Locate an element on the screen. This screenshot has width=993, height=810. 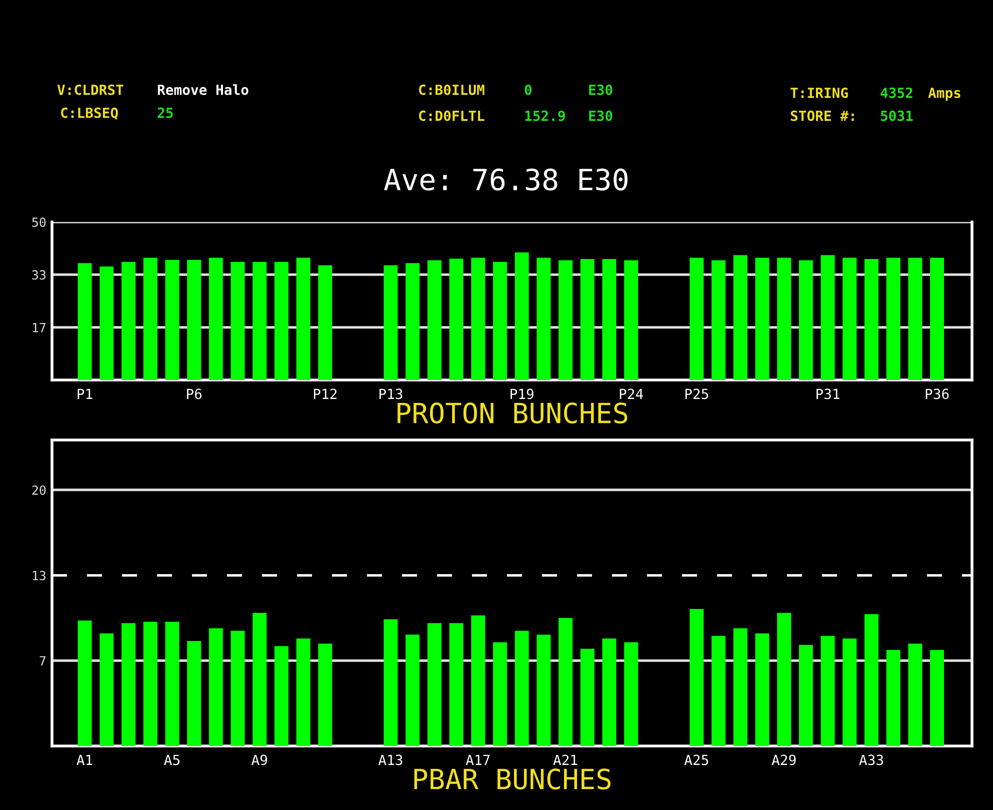
y-tick-label: 20 is located at coordinates (39, 490).